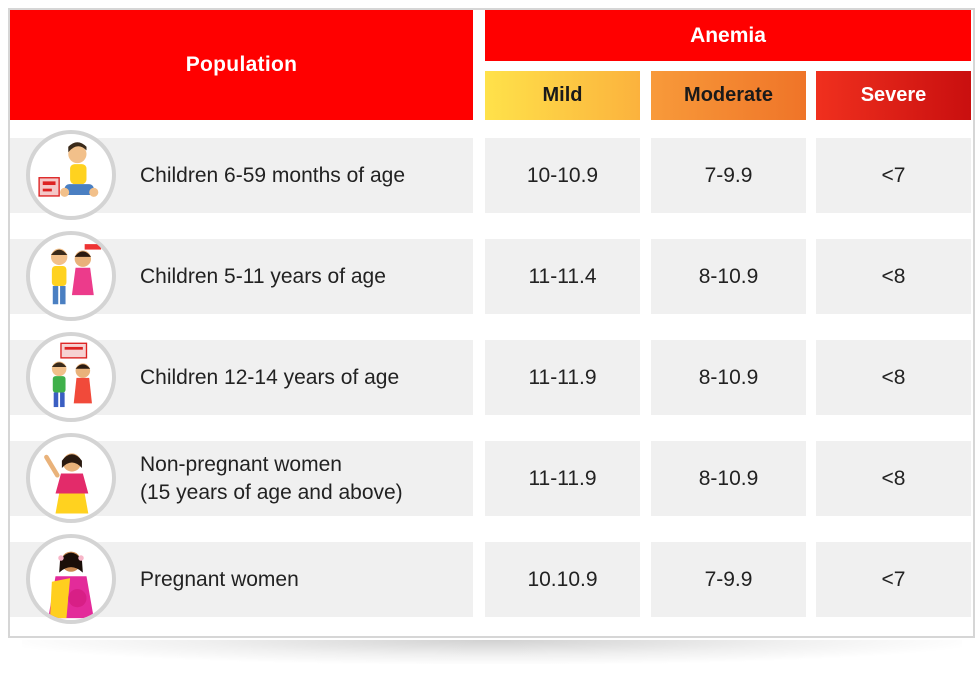 The image size is (980, 677). What do you see at coordinates (71, 377) in the screenshot?
I see `teenagers-icon` at bounding box center [71, 377].